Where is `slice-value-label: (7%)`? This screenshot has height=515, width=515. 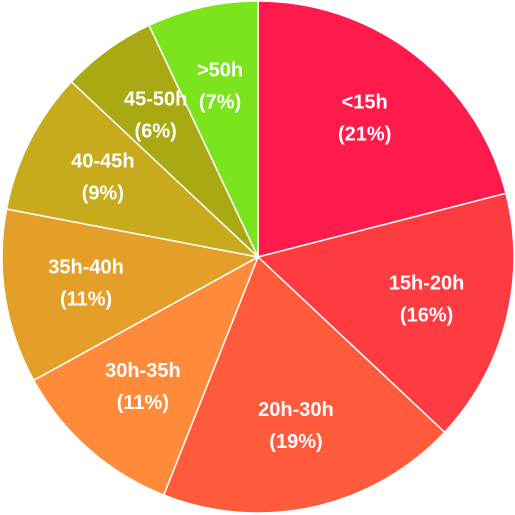 slice-value-label: (7%) is located at coordinates (220, 102).